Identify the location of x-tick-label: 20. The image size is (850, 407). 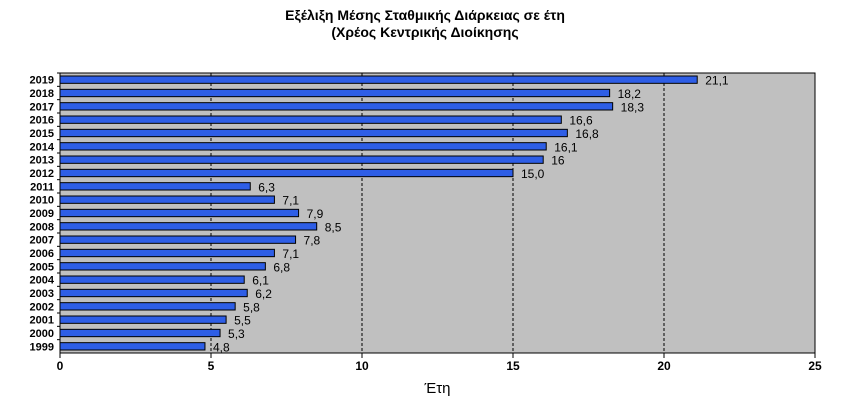
(664, 366).